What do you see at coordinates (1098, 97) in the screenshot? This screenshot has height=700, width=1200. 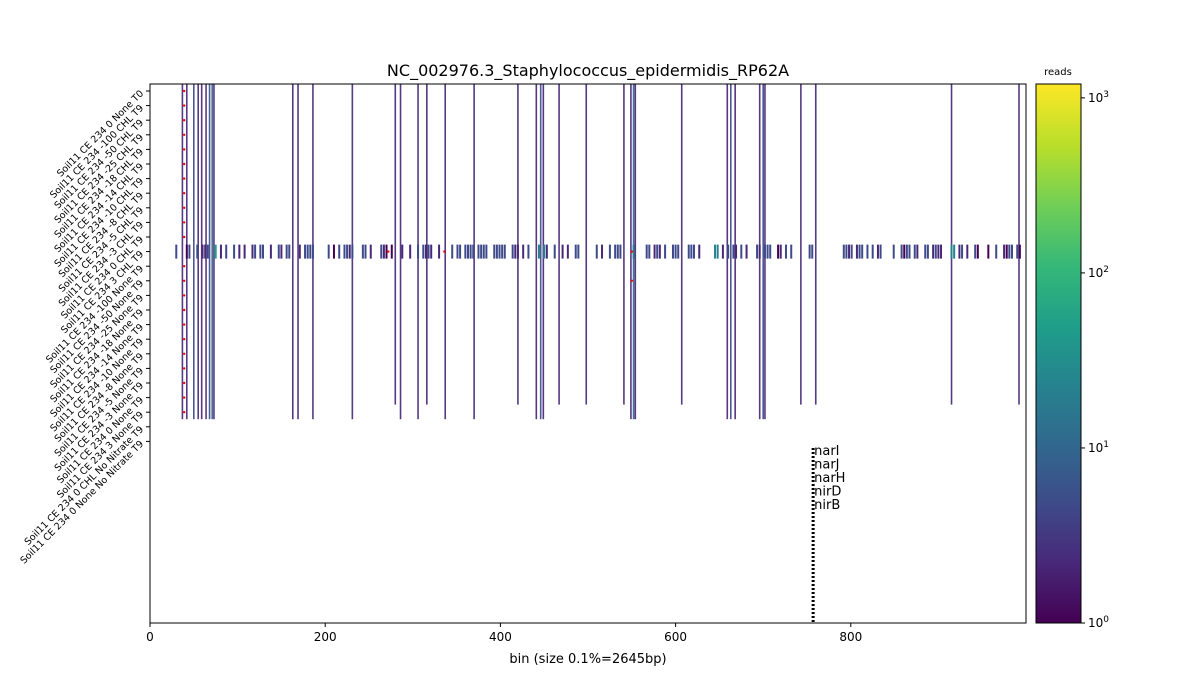 I see `colorbar-tick-label: 10³` at bounding box center [1098, 97].